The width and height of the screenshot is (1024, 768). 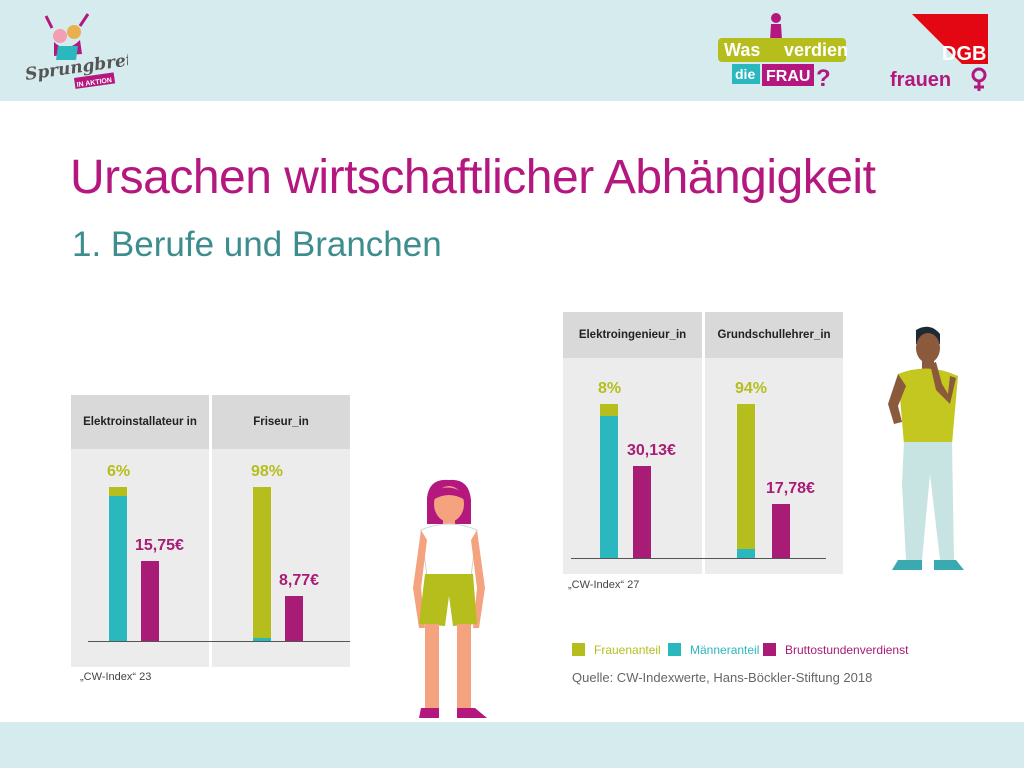 What do you see at coordinates (604, 585) in the screenshot?
I see `cw-index-note-right: „CW-Index“ 27` at bounding box center [604, 585].